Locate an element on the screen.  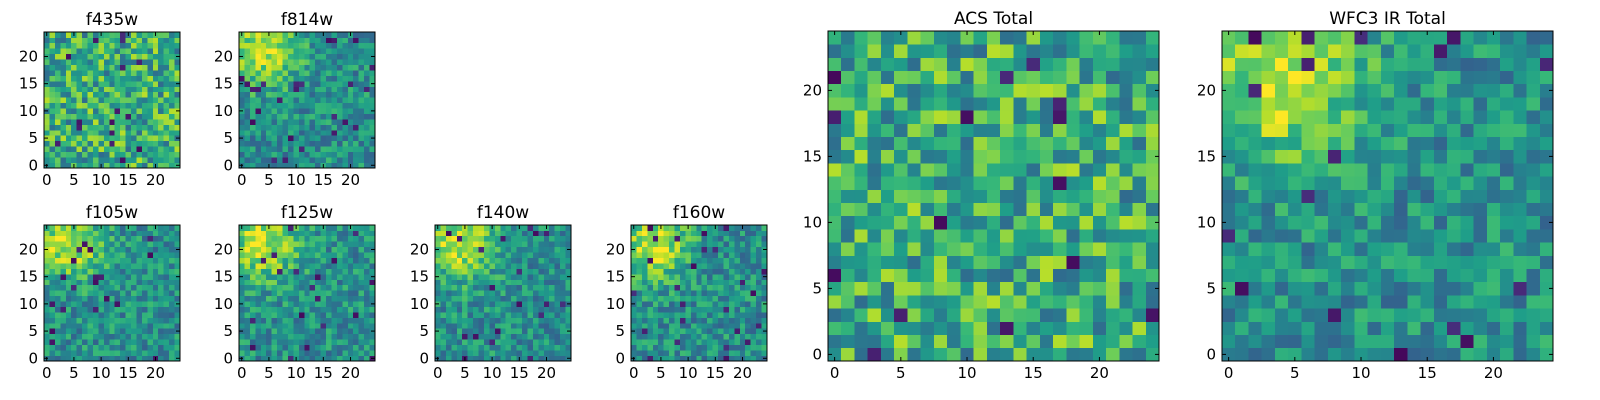
heatmap-cells is located at coordinates (112, 293).